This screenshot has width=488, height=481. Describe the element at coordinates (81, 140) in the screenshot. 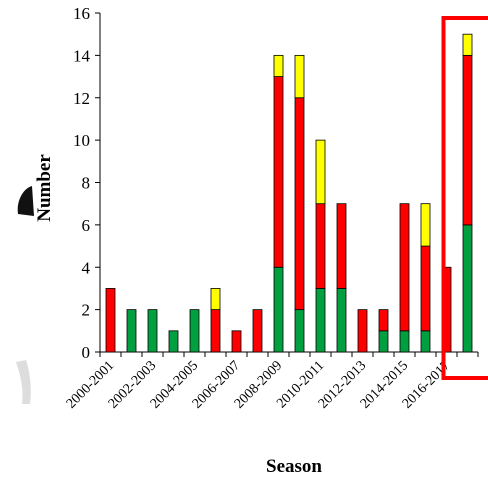

I see `y-tick-label: 10` at that location.